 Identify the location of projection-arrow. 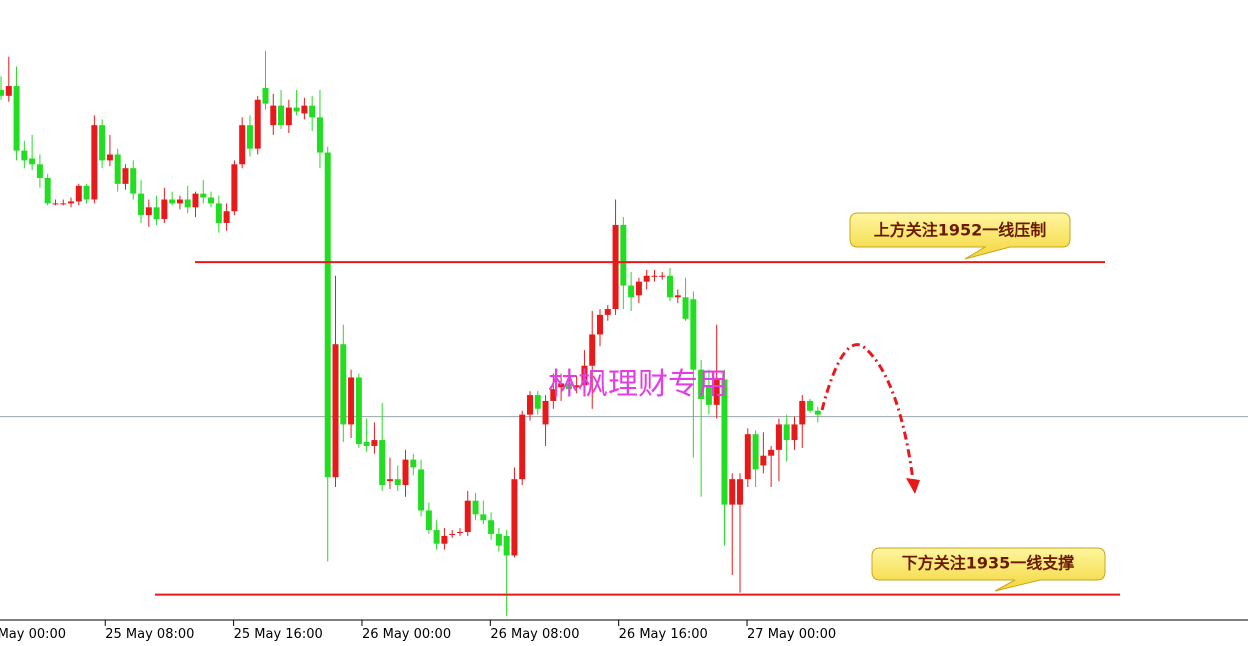
(867, 412).